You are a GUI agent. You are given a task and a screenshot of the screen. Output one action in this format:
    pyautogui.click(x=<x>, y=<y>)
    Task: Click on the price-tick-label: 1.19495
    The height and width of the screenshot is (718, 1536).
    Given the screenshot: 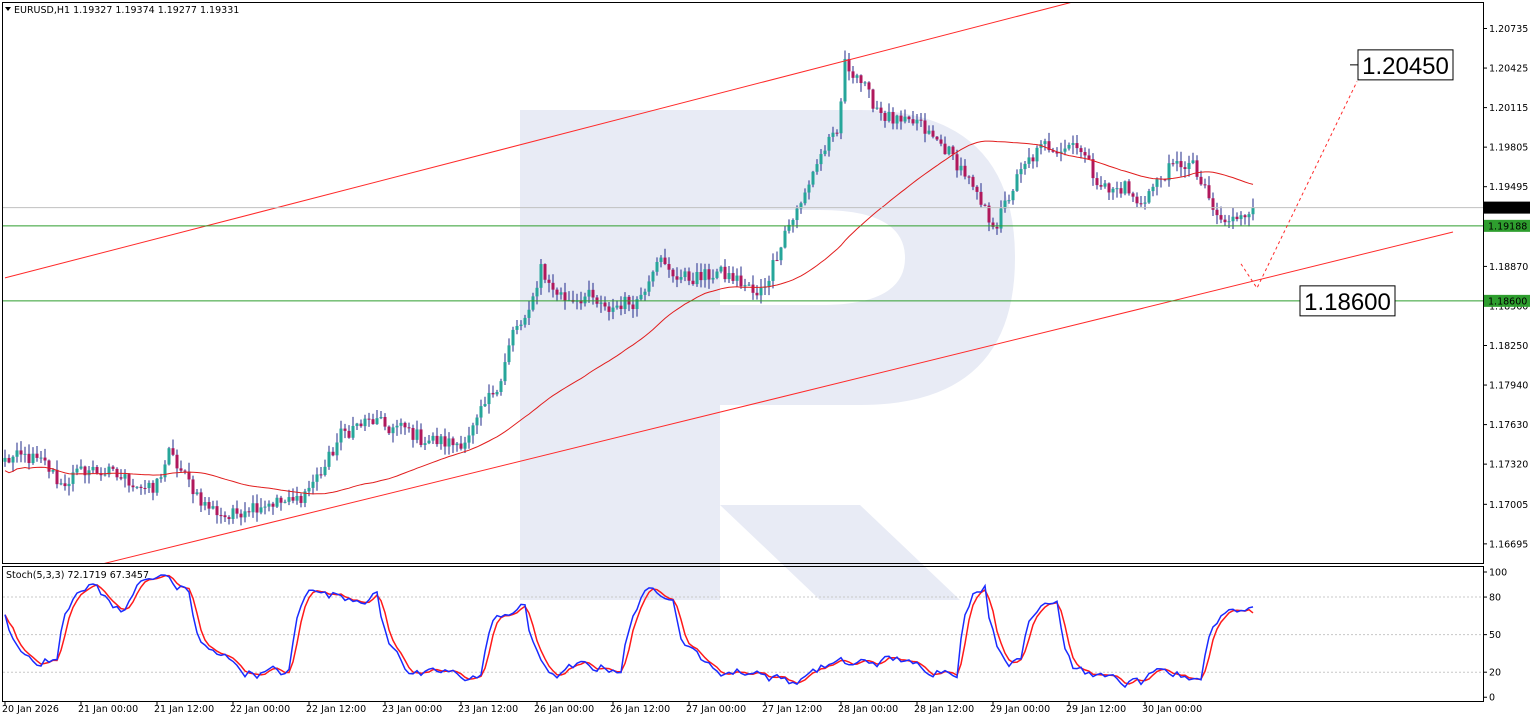 What is the action you would take?
    pyautogui.click(x=1508, y=187)
    